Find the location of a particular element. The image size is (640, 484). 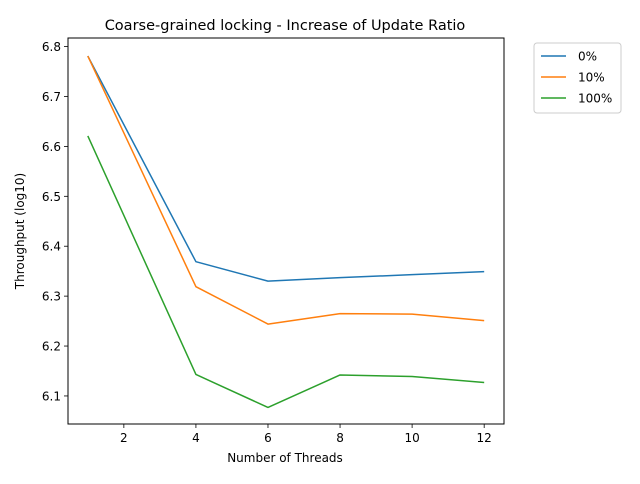

x-tick-label: 12 is located at coordinates (484, 438).